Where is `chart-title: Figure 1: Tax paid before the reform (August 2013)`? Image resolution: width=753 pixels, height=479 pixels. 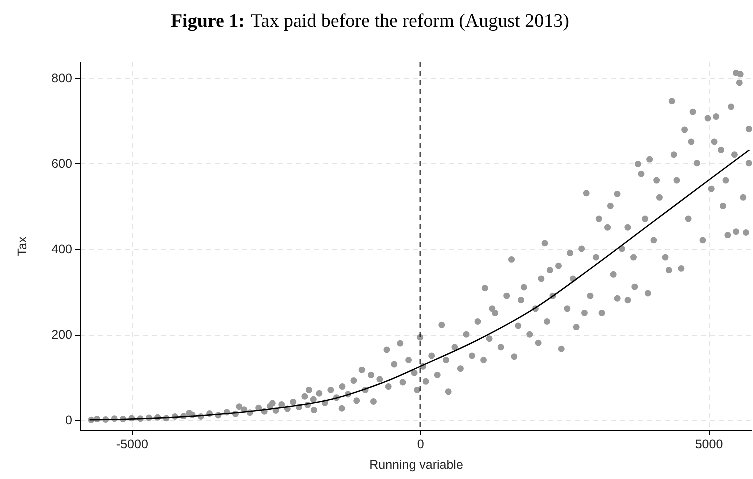
chart-title: Figure 1: Tax paid before the reform (August 2013) is located at coordinates (370, 21).